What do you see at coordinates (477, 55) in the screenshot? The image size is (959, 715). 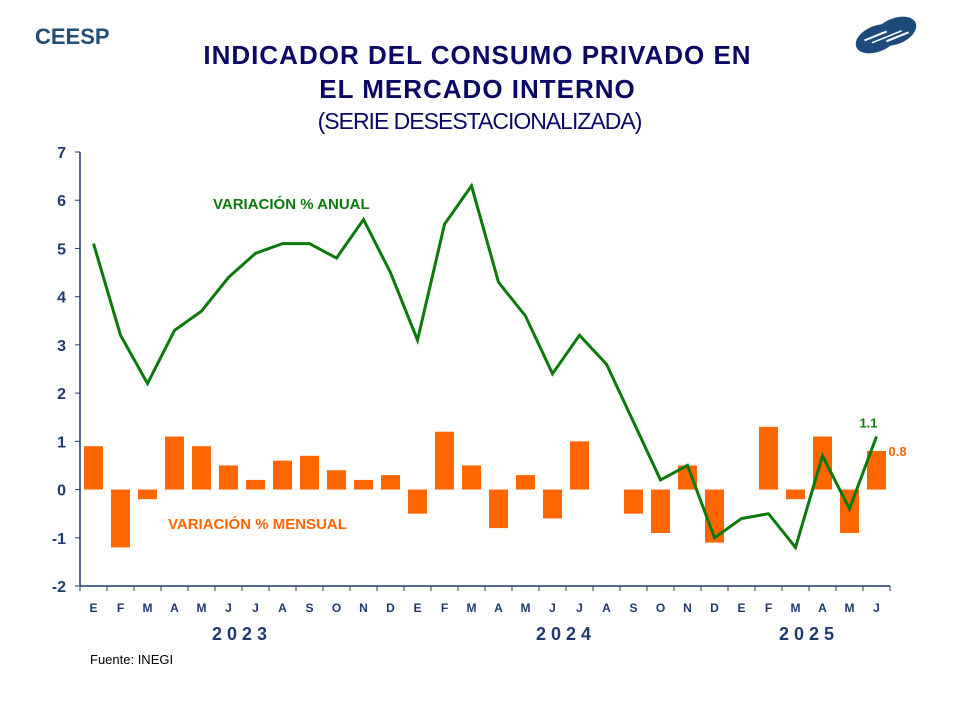 I see `chart-title-line-1: INDICADOR DEL CONSUMO PRIVADO EN` at bounding box center [477, 55].